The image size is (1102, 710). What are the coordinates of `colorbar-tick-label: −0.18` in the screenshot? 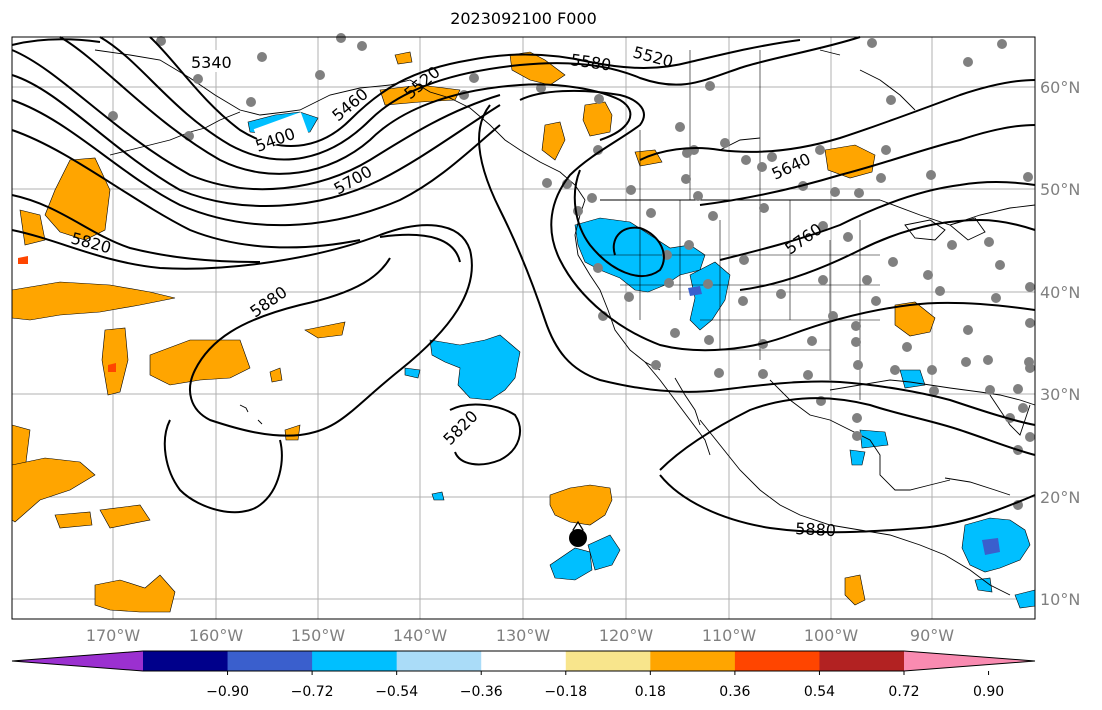 It's located at (565, 692).